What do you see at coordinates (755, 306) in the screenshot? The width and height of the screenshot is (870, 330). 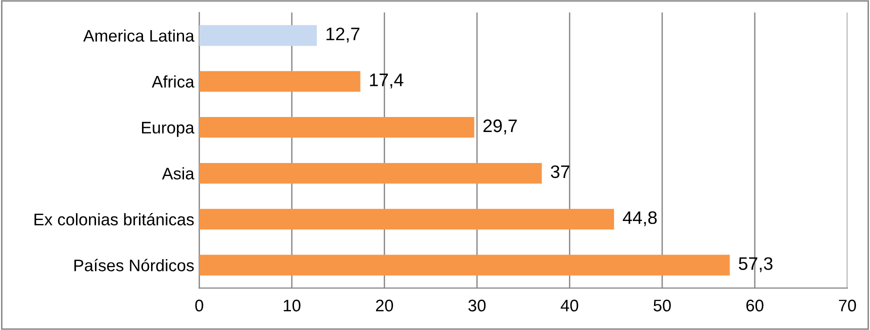 I see `x-tick-label: 60` at bounding box center [755, 306].